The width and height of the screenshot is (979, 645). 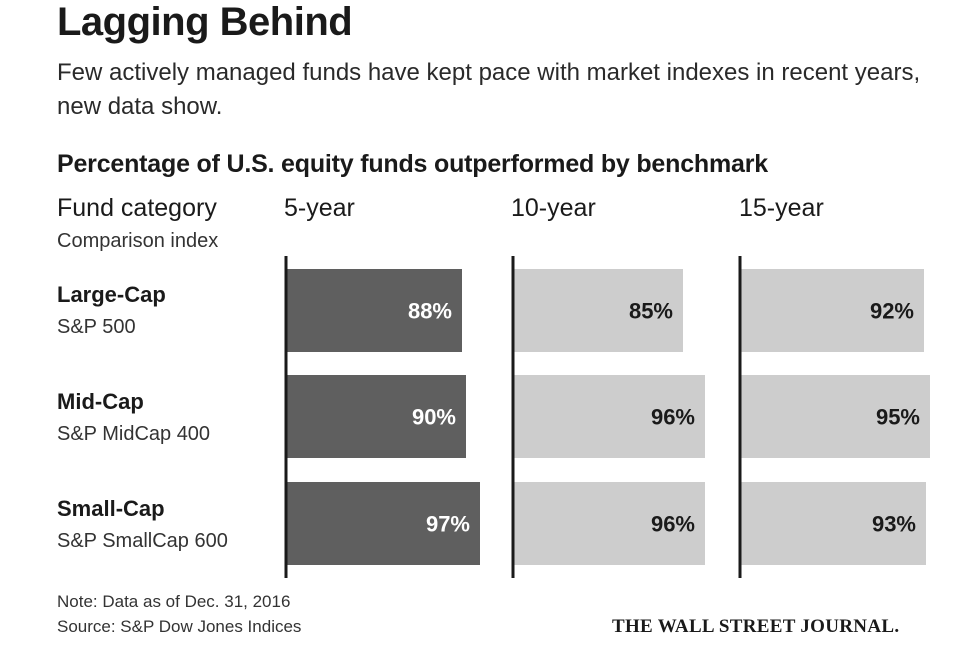 I want to click on bar-10-year-large-cap, so click(x=598, y=310).